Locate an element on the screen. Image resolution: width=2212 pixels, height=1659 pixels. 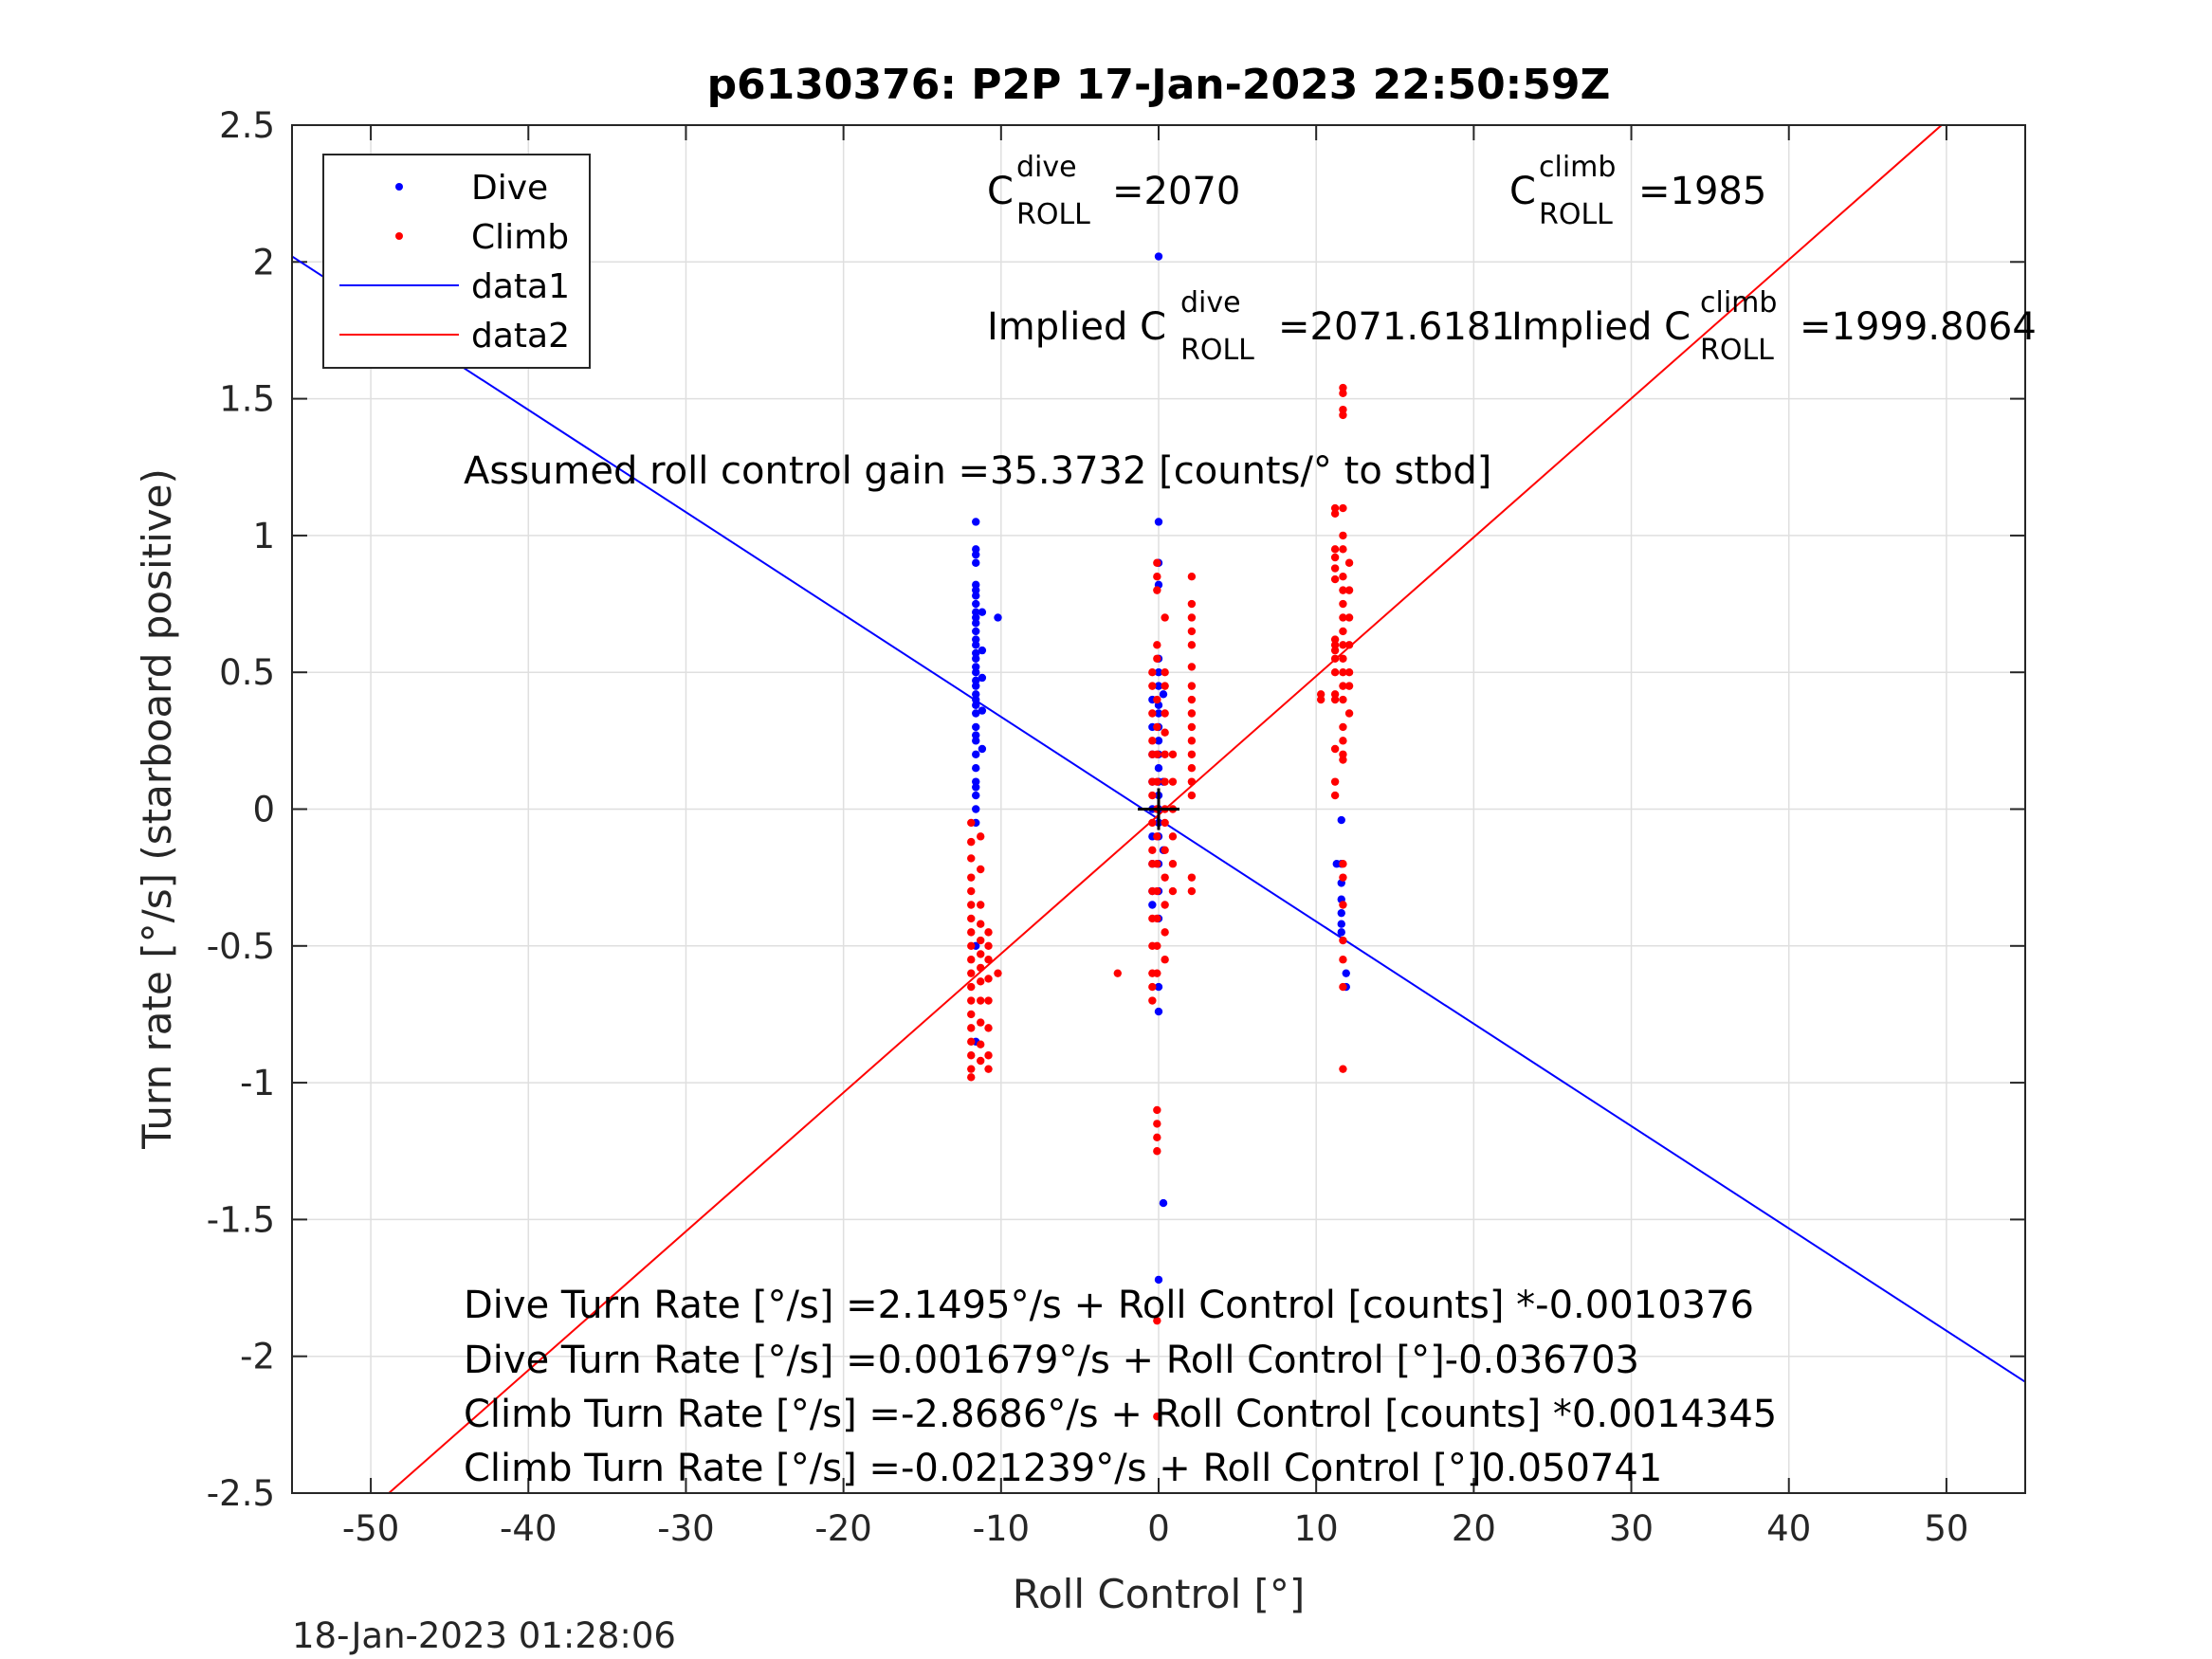
legend-data1: data1 is located at coordinates (520, 286).